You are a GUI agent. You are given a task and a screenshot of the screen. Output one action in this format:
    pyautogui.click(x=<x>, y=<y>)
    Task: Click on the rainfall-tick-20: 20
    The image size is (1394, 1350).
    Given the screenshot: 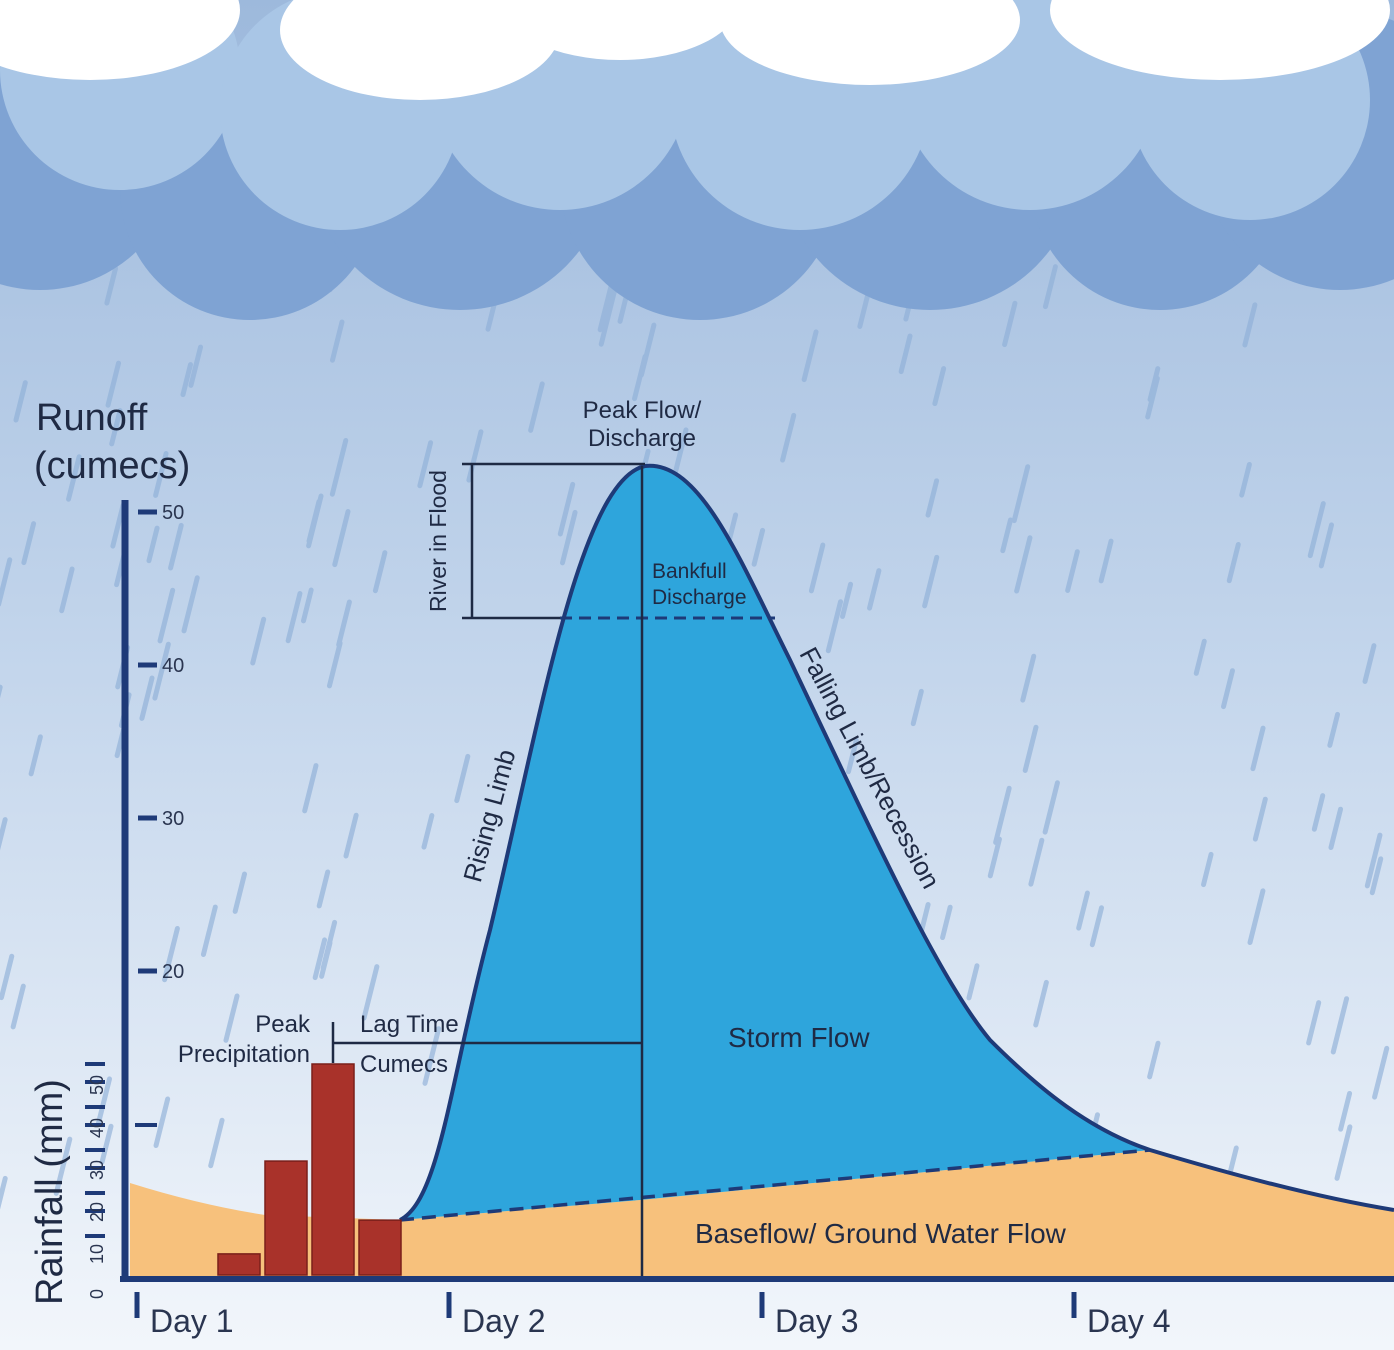 What is the action you would take?
    pyautogui.click(x=97, y=1212)
    